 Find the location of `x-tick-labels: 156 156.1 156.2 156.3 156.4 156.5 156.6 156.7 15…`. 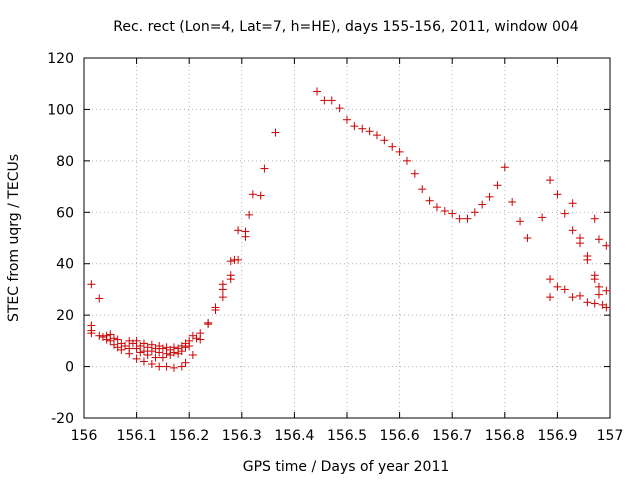

x-tick-labels: 156 156.1 156.2 156.3 156.4 156.5 156.6 156.7 15… is located at coordinates (347, 436).